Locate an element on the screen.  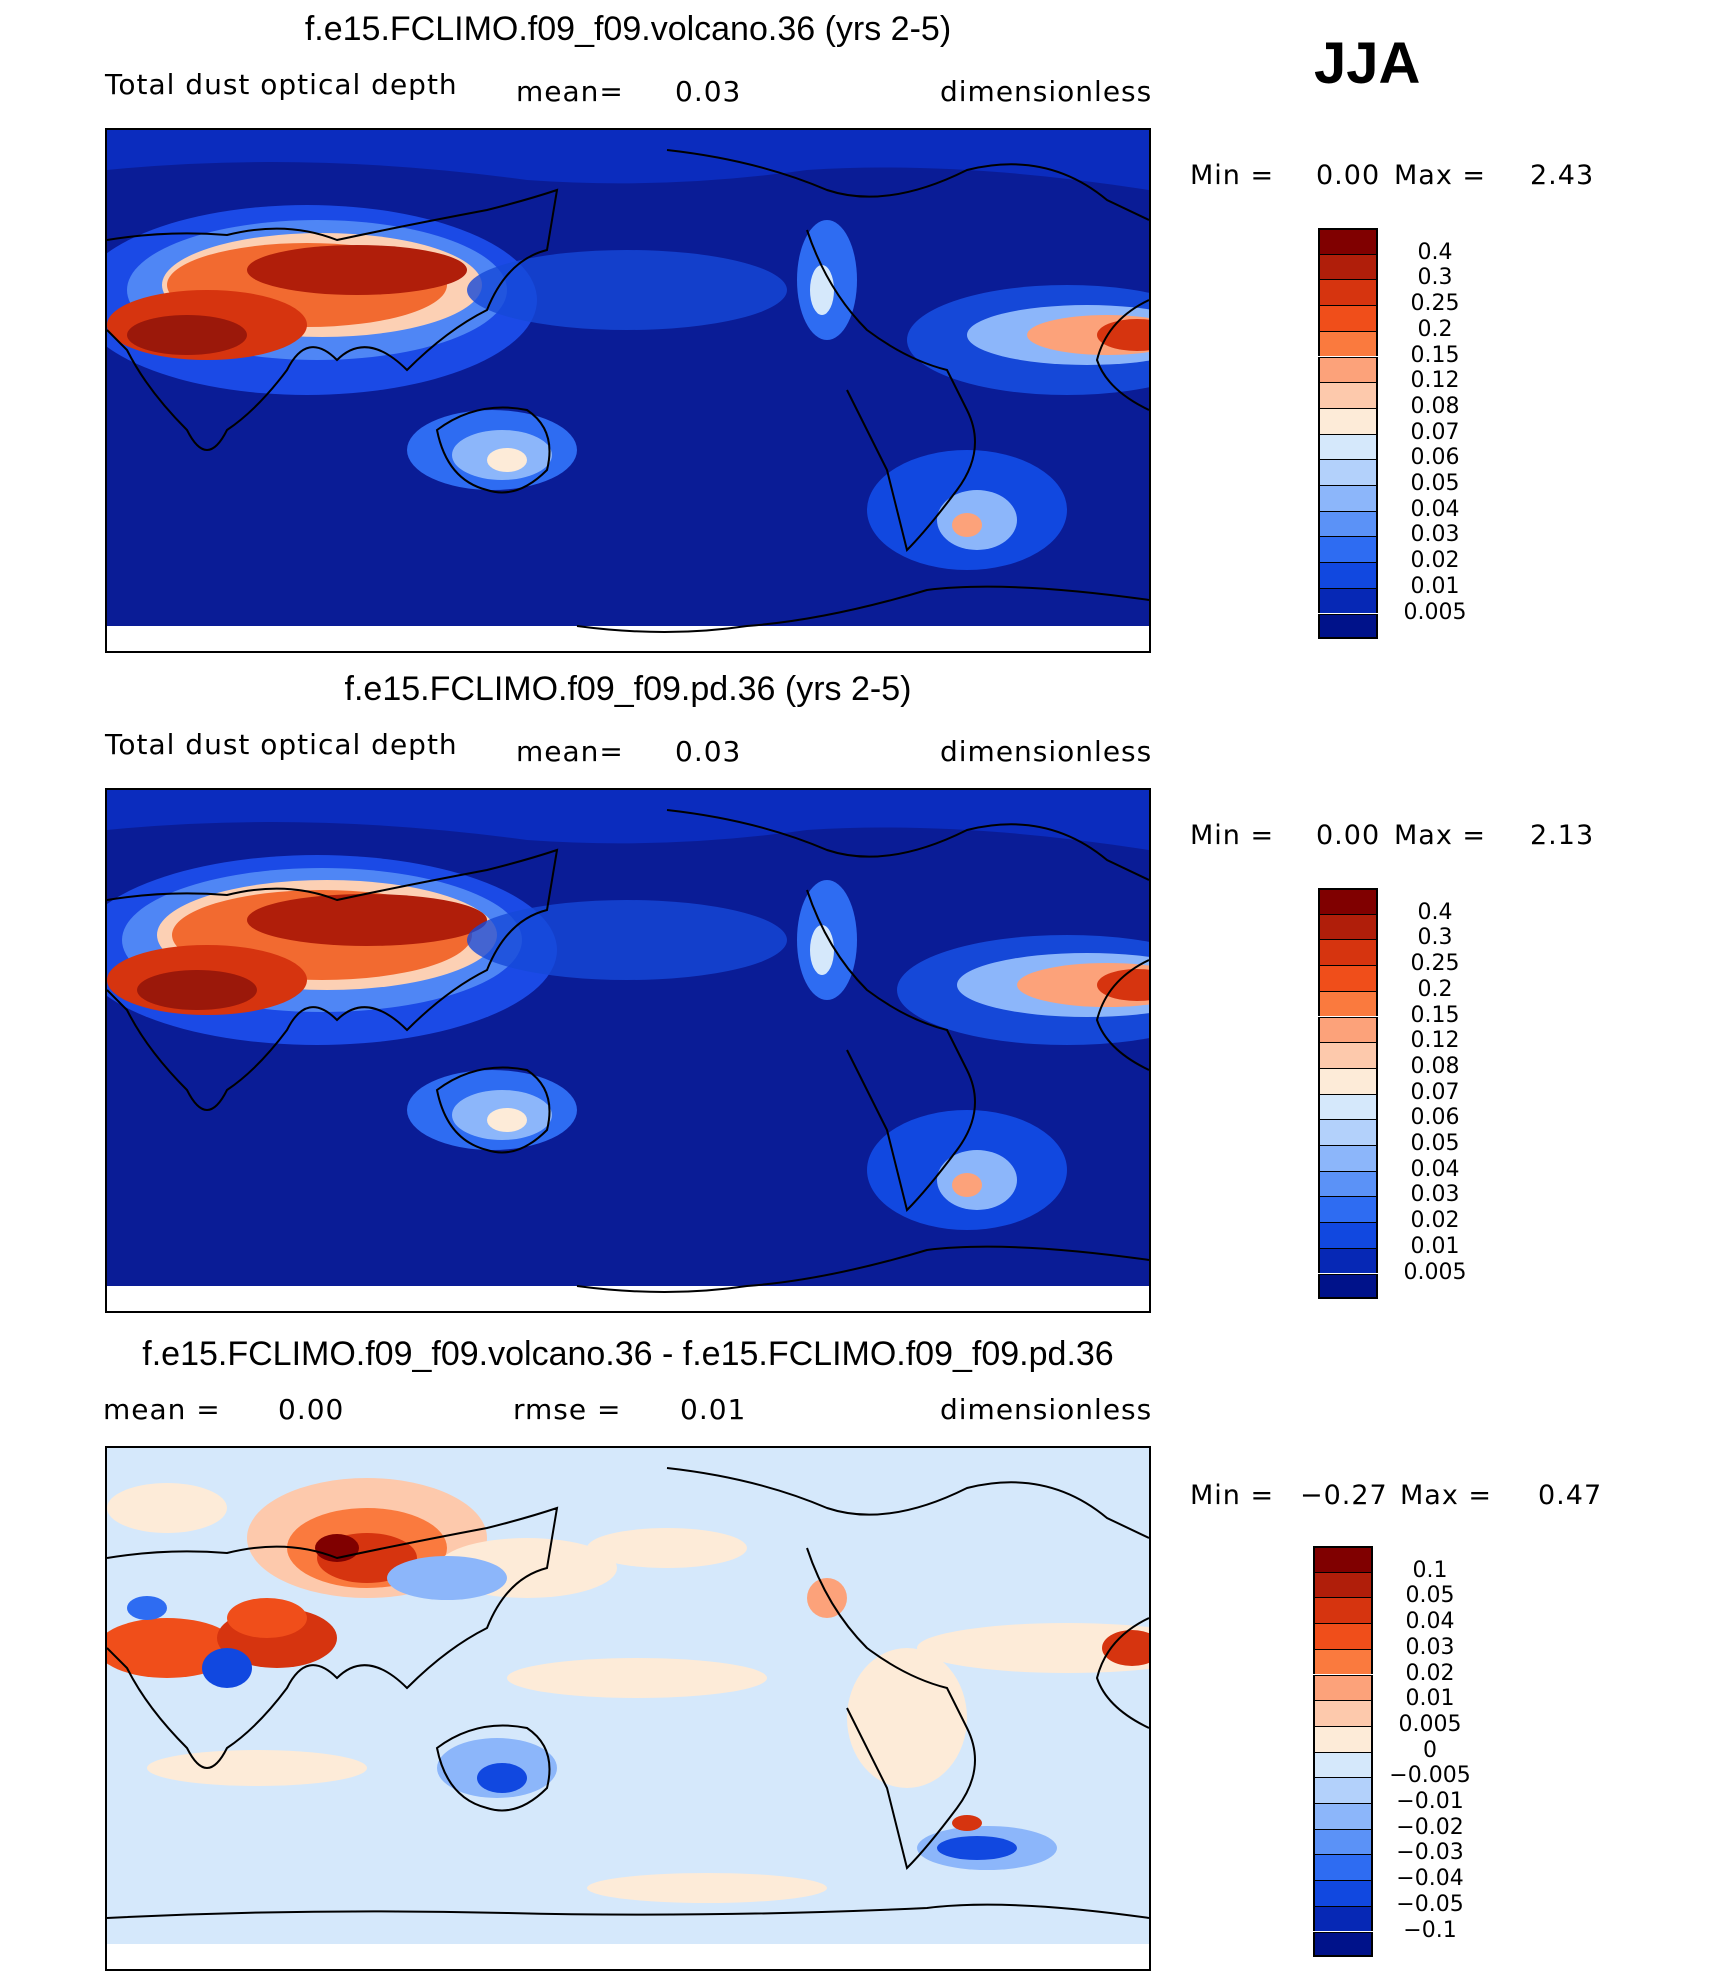
colorbar-level-label: −0.05 is located at coordinates (1430, 1904).